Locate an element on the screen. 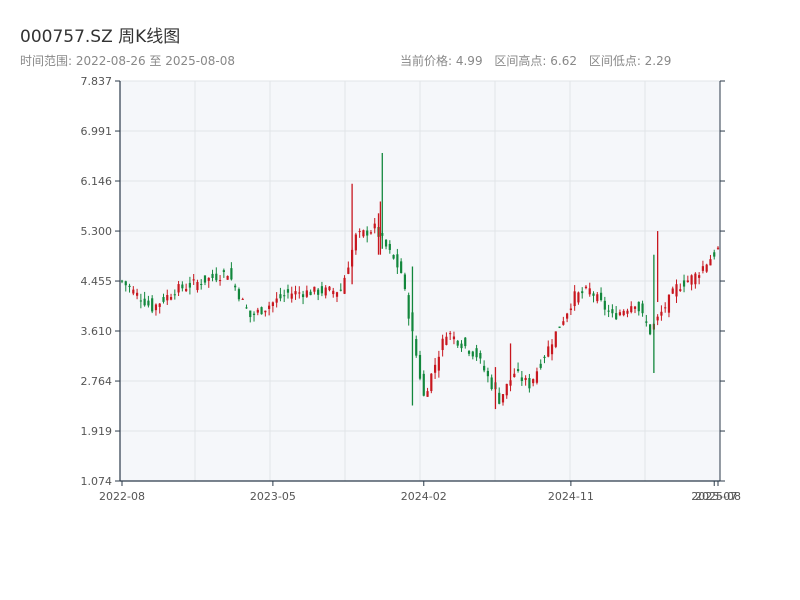 The width and height of the screenshot is (800, 600). x-tick-label: 2025-08 is located at coordinates (718, 496).